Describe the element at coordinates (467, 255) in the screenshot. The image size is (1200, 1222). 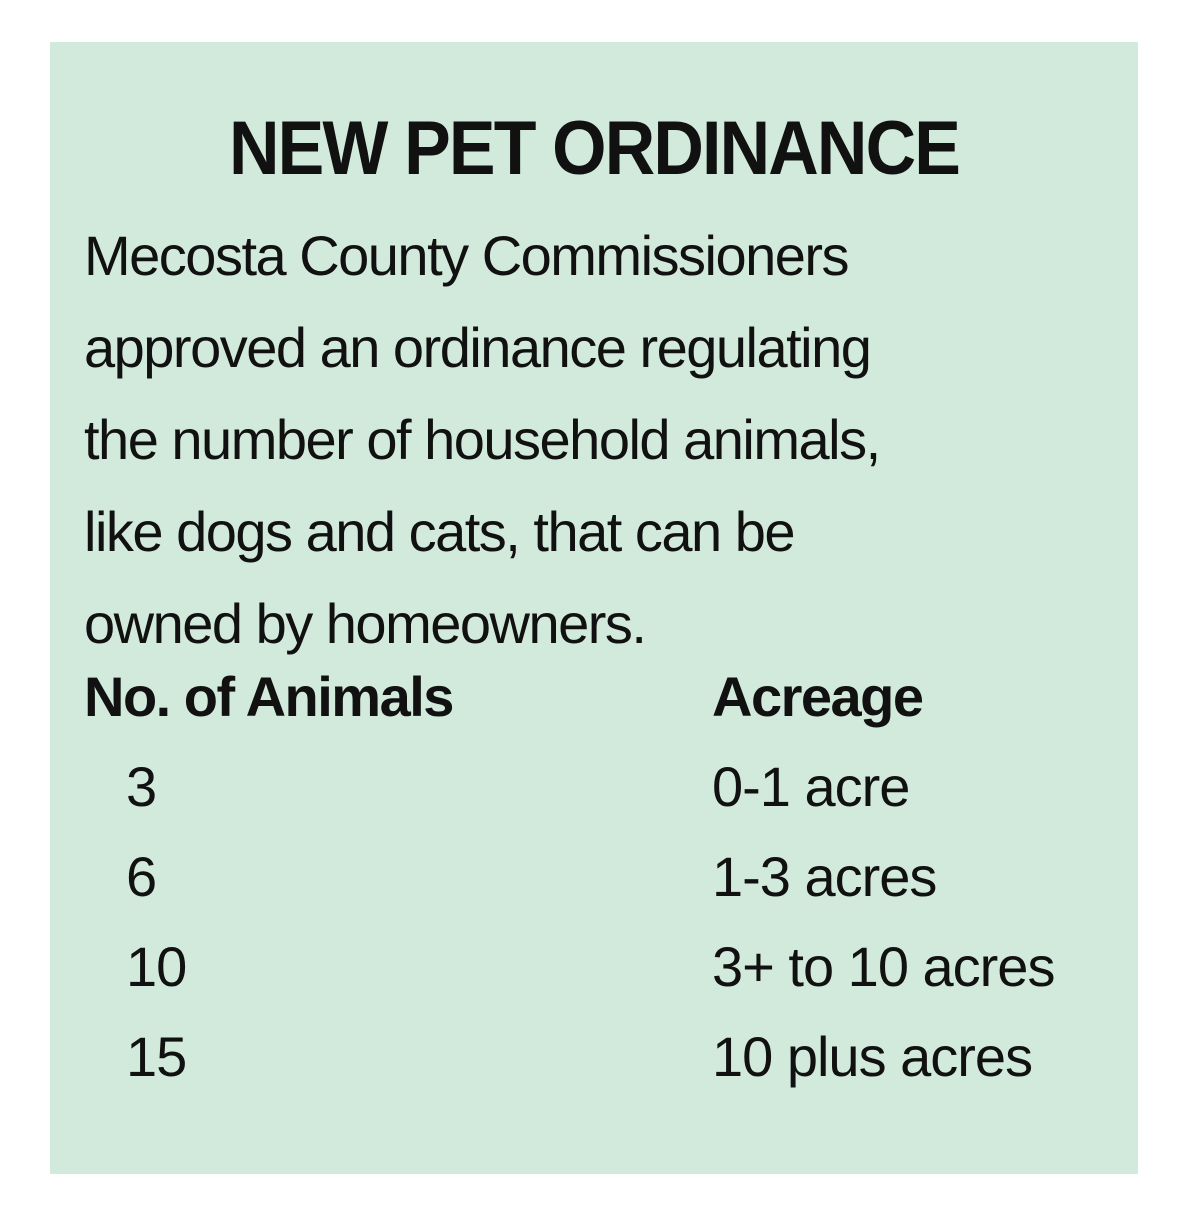
I see `description-line: Mecosta County Commissioners` at that location.